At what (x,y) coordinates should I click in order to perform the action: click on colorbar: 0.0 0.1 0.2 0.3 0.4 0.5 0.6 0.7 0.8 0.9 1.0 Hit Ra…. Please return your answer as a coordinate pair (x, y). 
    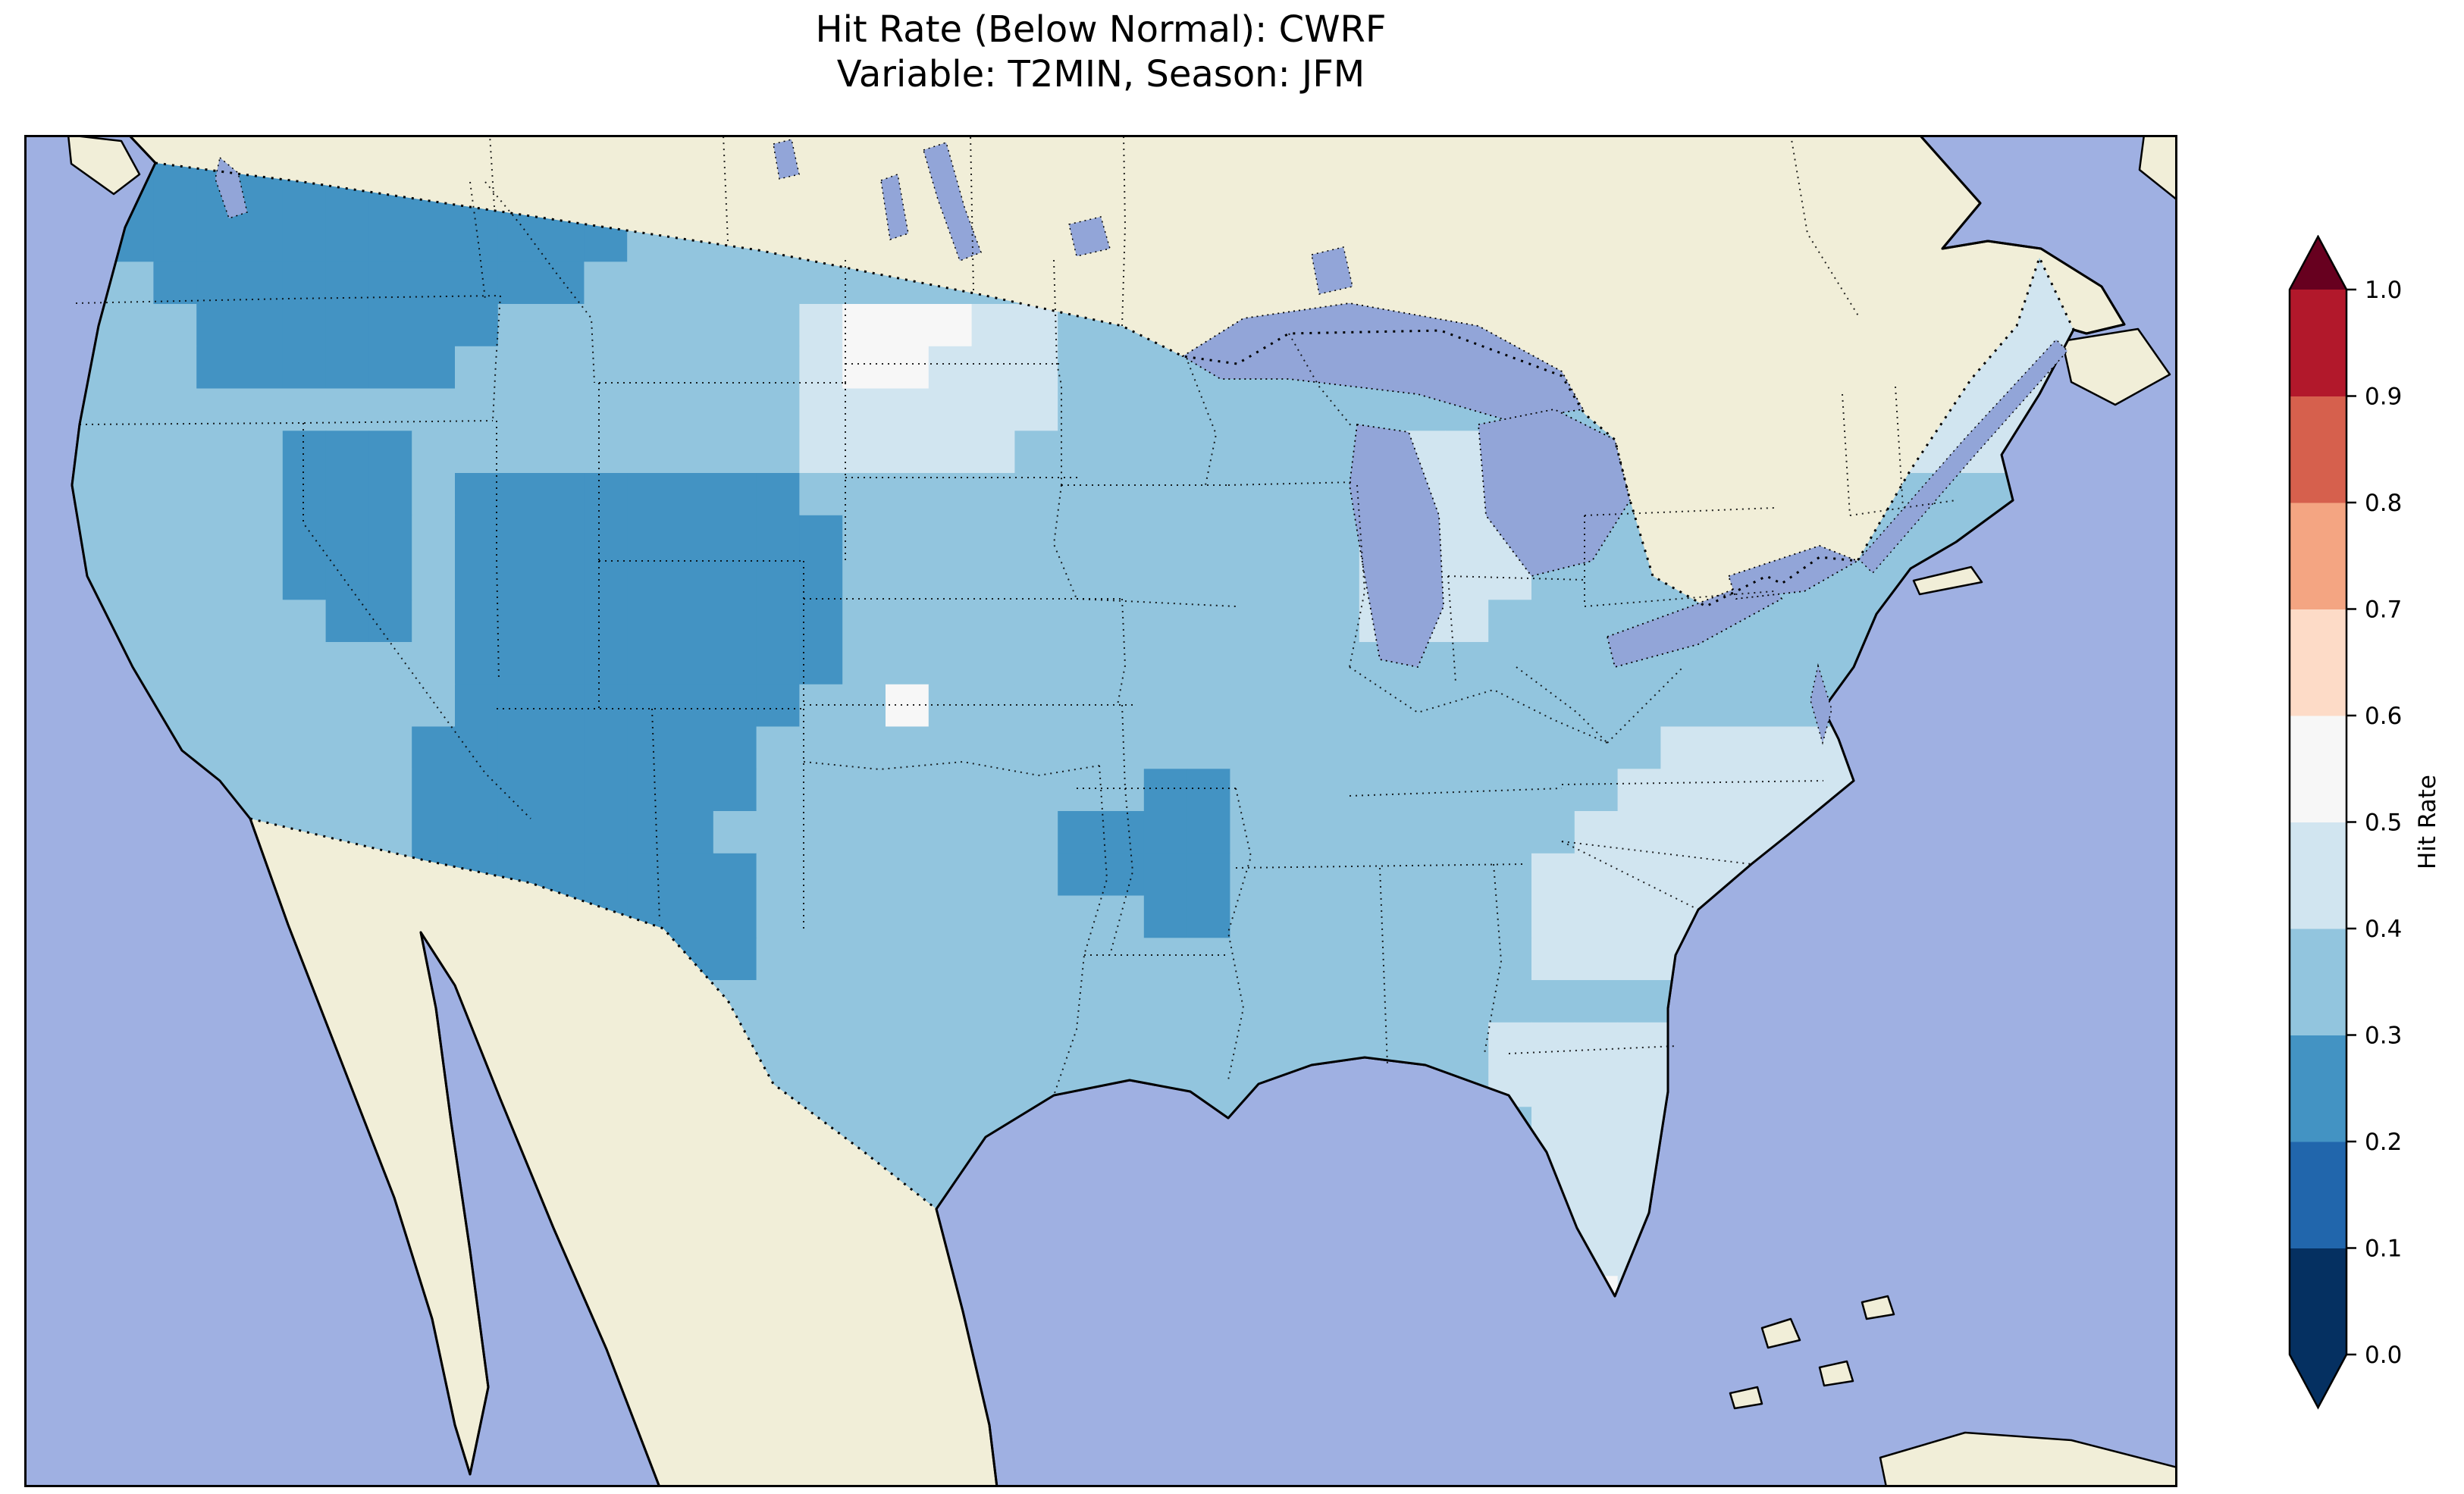
    Looking at the image, I should click on (2369, 833).